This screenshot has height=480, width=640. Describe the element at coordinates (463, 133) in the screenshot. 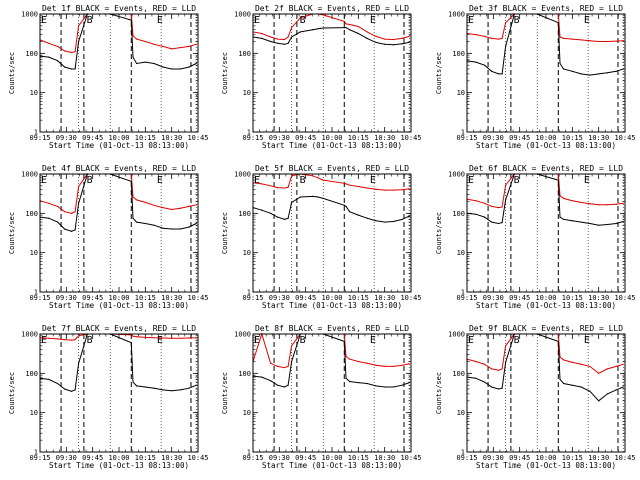

I see `y-tick-label: 1` at that location.